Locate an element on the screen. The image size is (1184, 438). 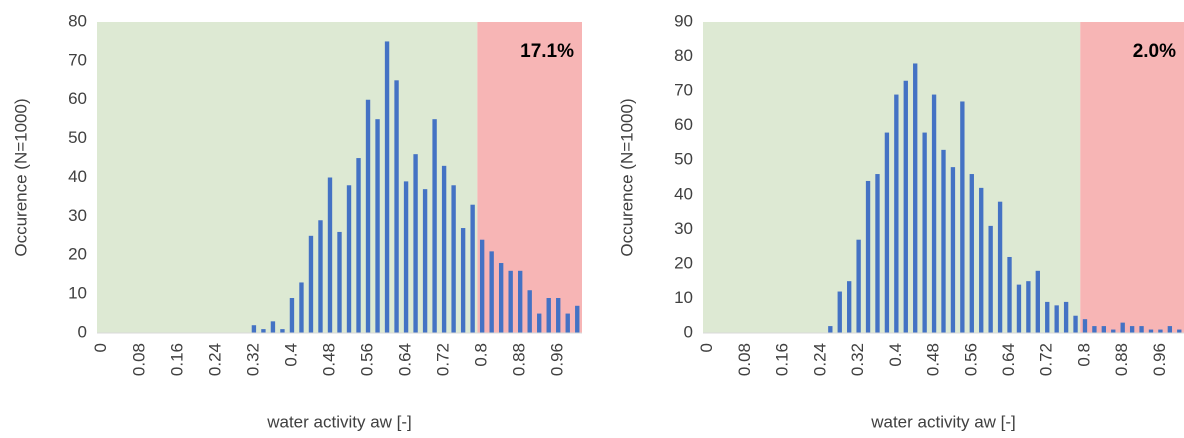
y-tick-label: 40 is located at coordinates (683, 193).